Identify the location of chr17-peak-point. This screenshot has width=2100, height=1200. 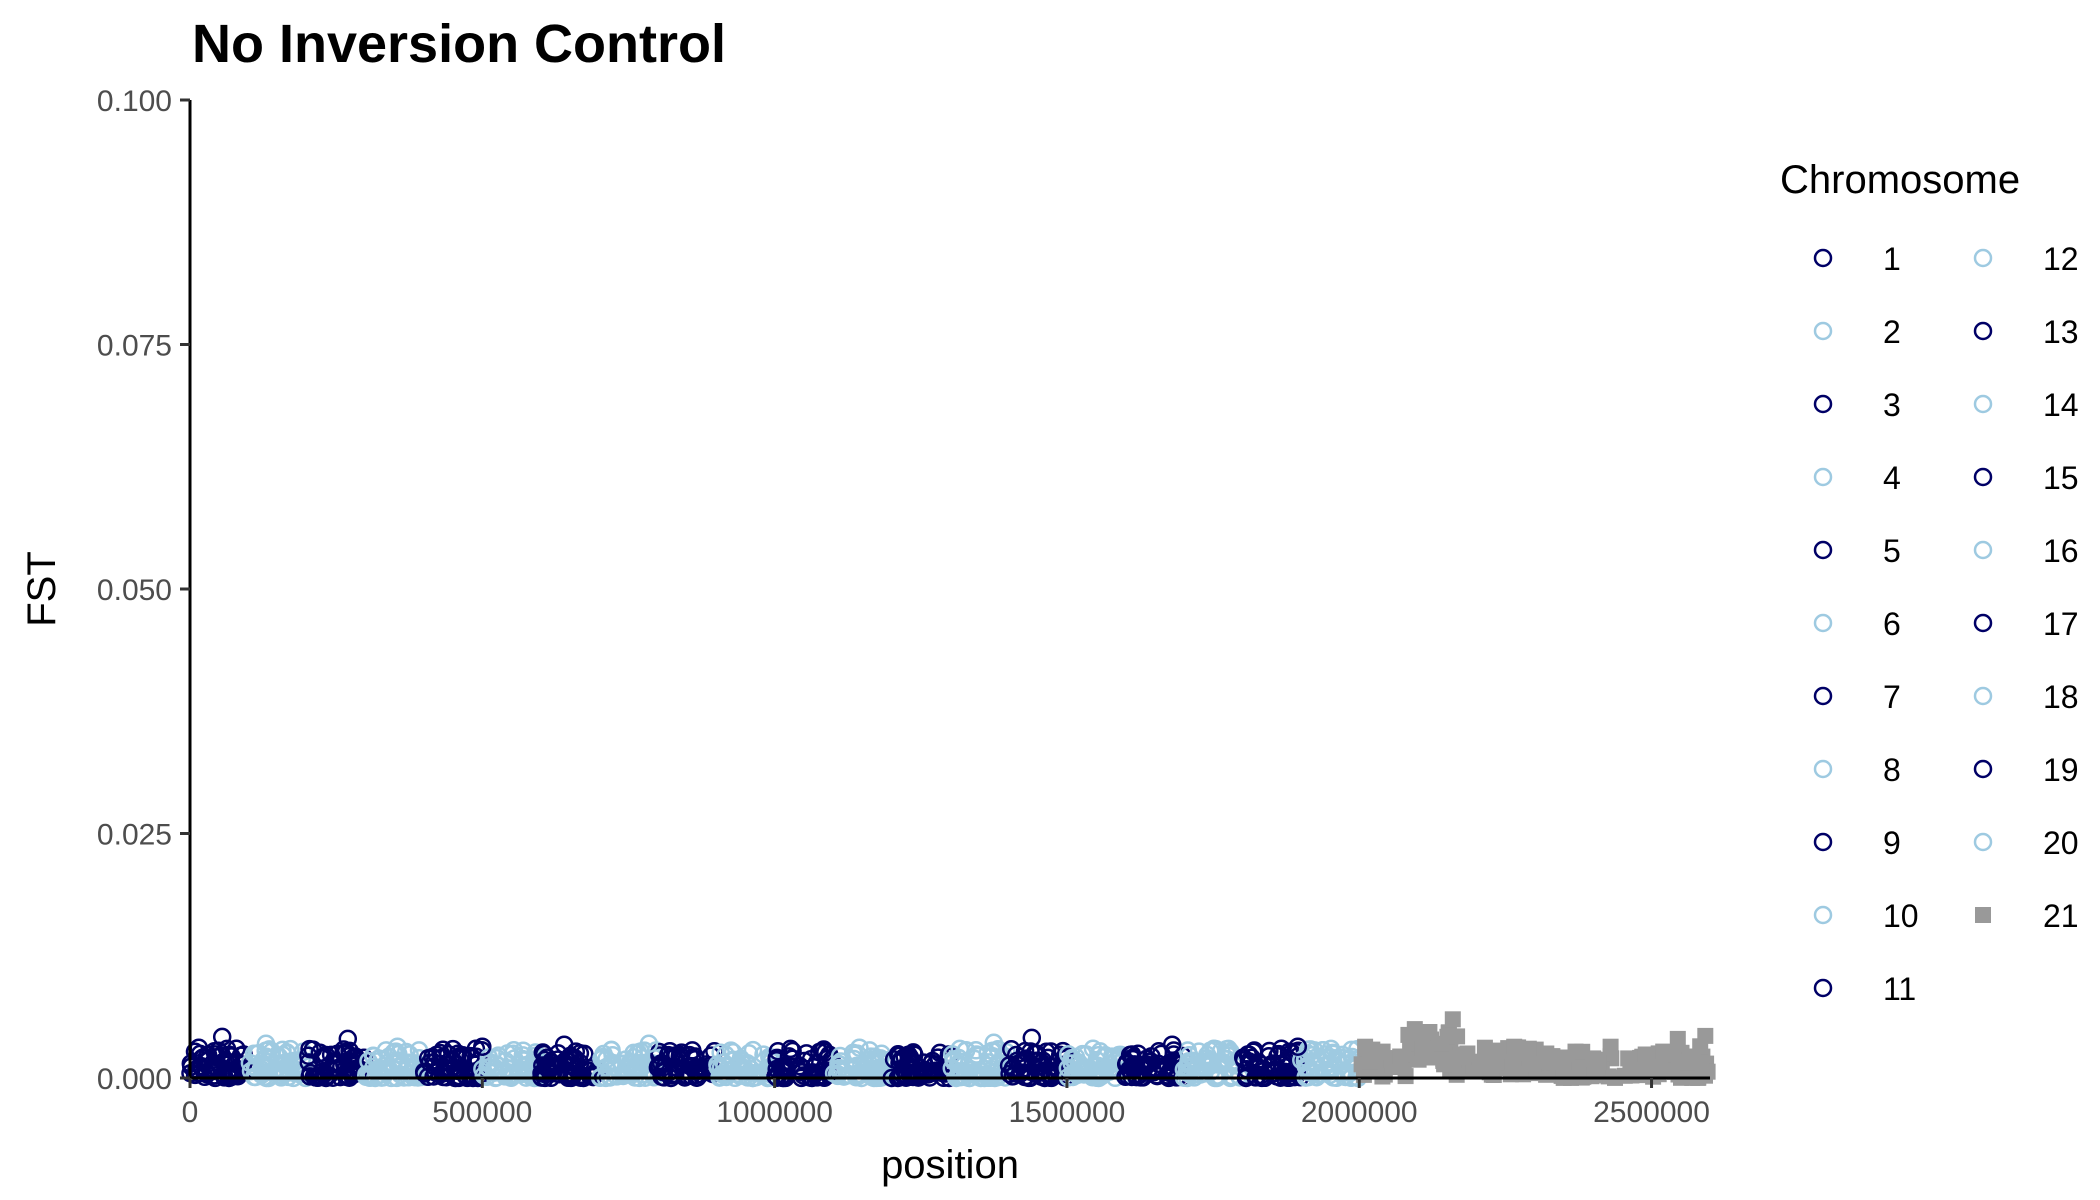
(1172, 1044).